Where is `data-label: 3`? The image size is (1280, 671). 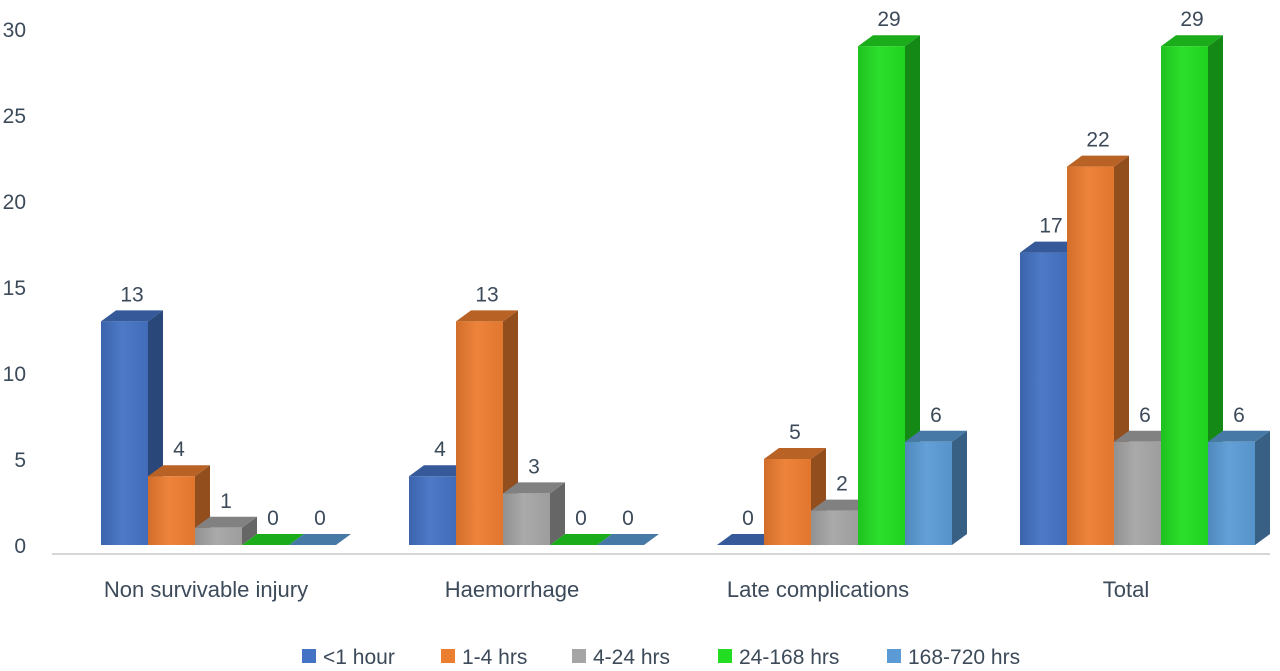 data-label: 3 is located at coordinates (534, 466).